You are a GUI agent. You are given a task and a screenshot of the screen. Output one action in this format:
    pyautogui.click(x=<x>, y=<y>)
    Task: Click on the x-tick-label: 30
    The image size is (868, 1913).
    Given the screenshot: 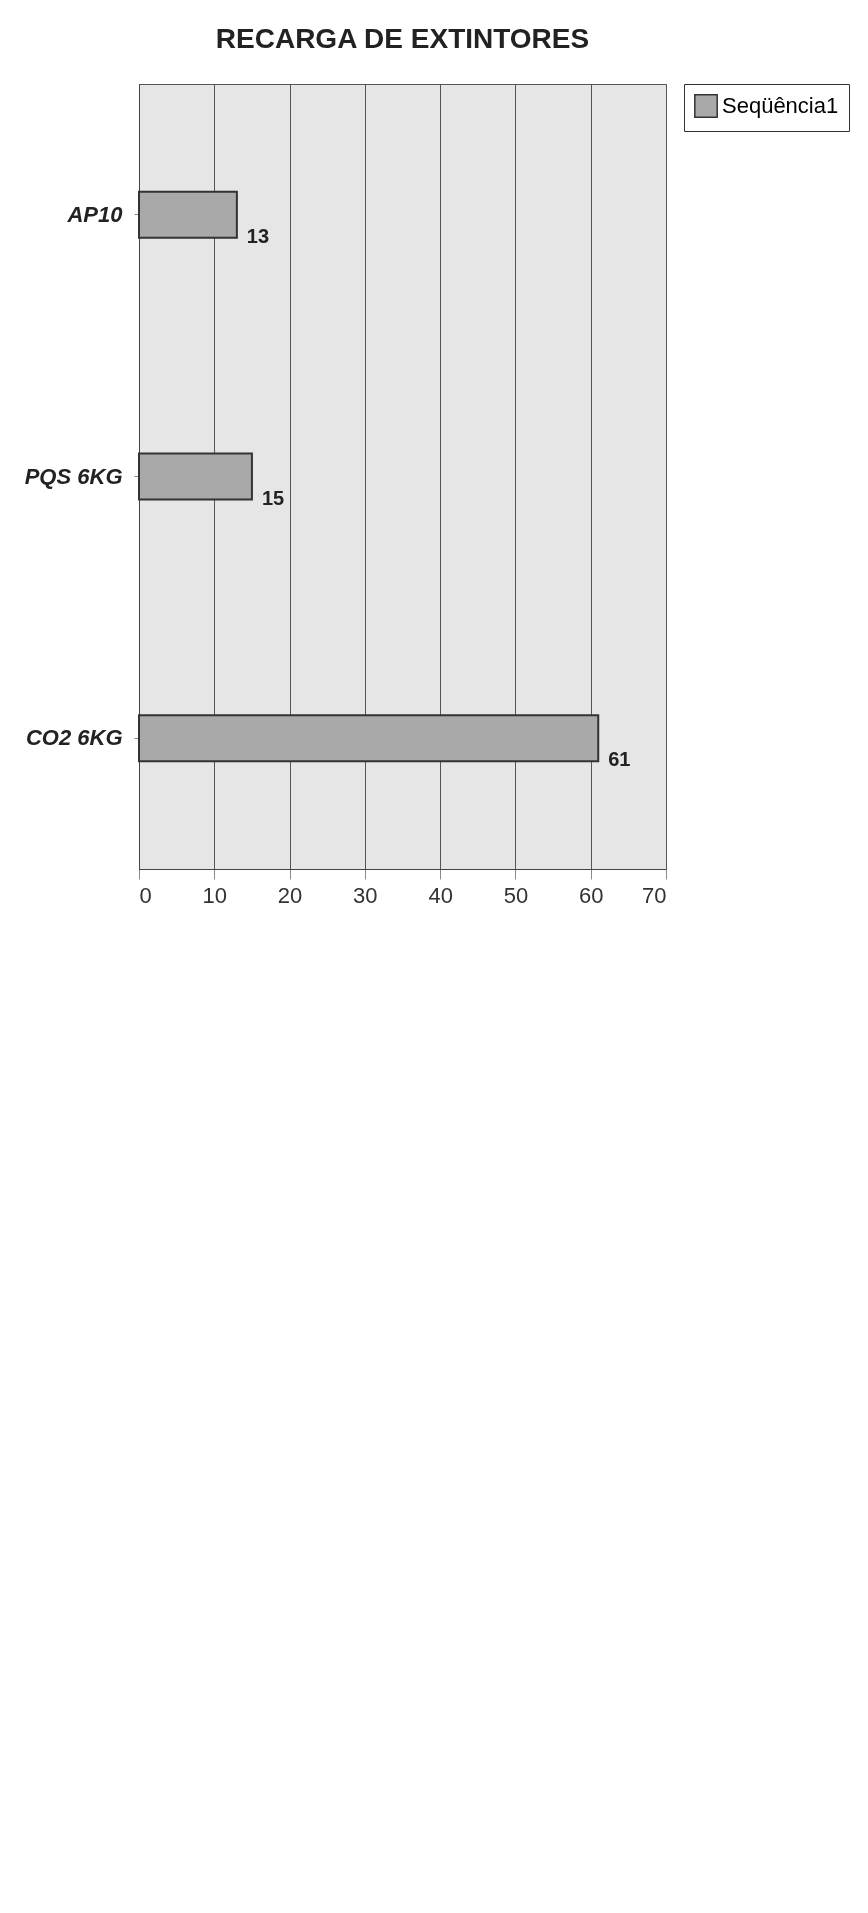 What is the action you would take?
    pyautogui.click(x=365, y=895)
    